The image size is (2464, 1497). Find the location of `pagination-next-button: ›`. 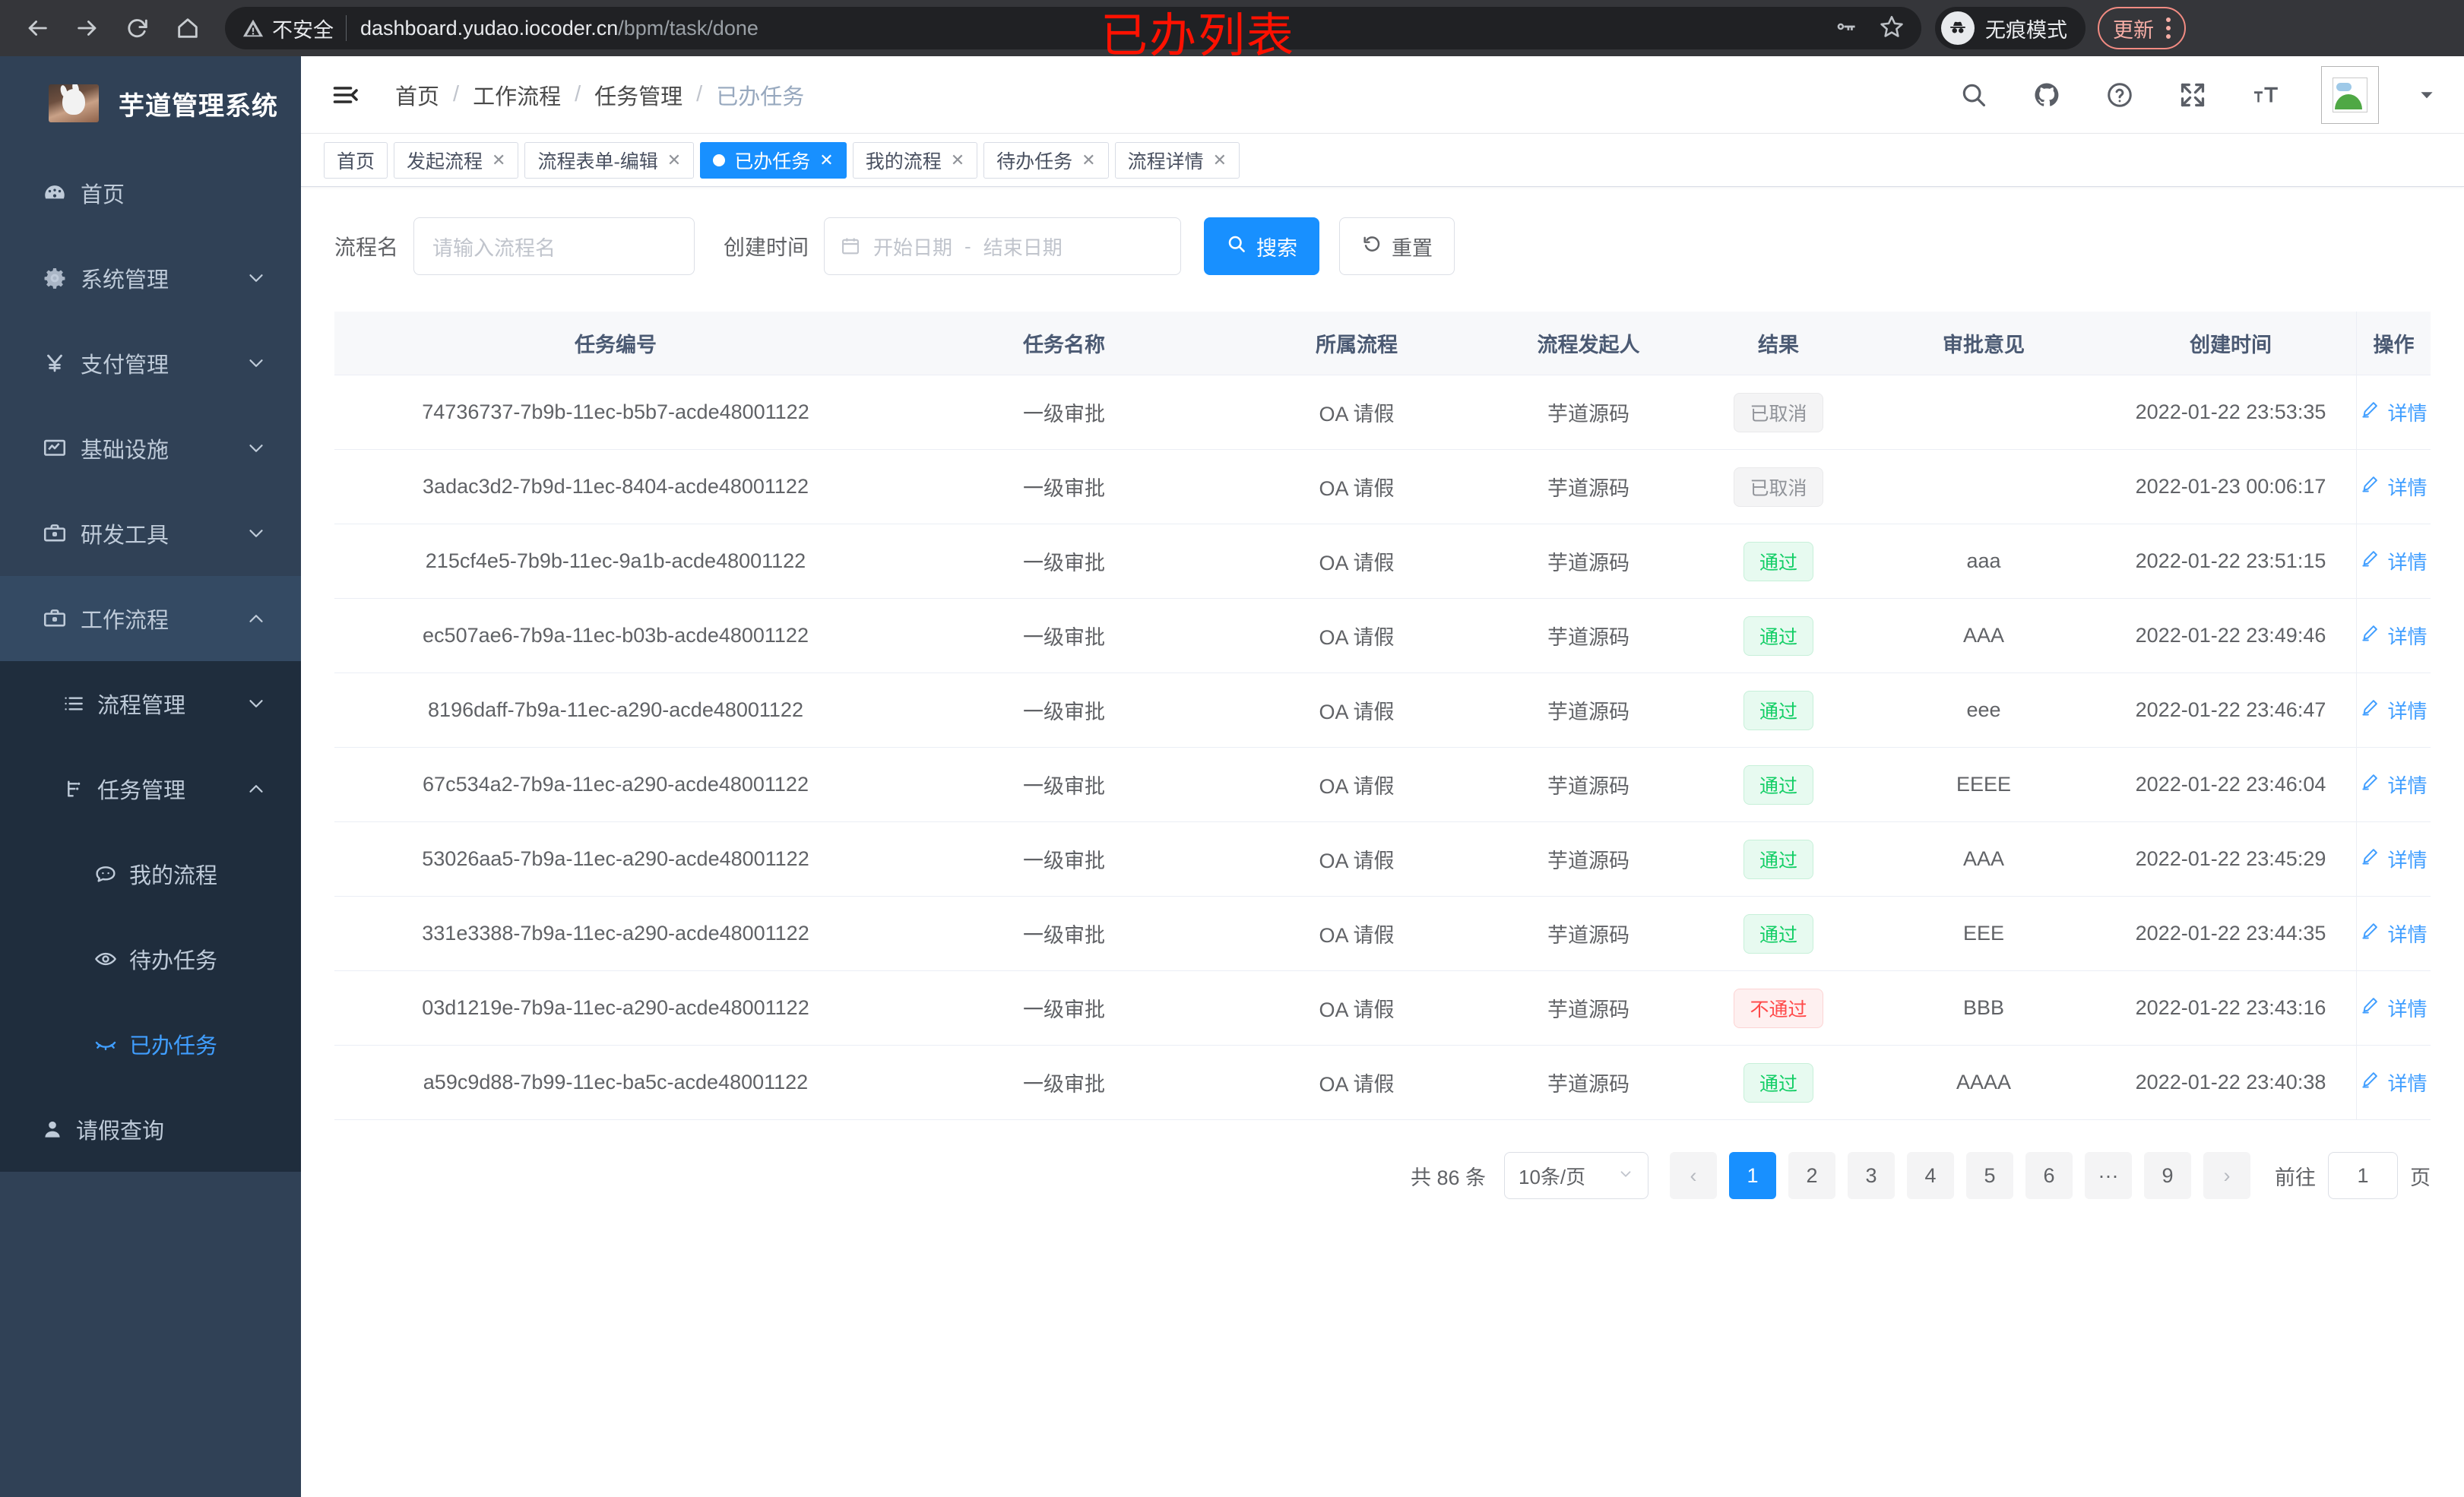

pagination-next-button: › is located at coordinates (2226, 1175).